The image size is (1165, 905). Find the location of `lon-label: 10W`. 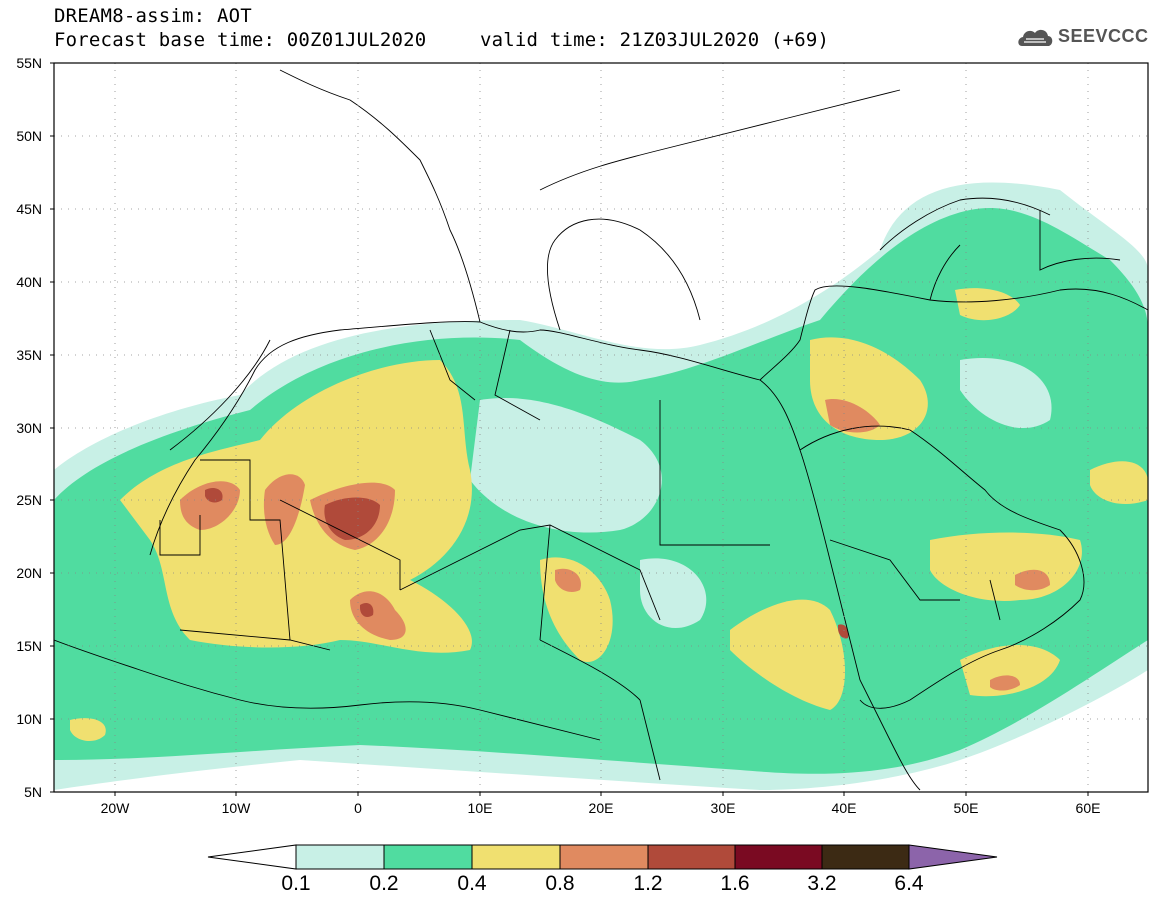

lon-label: 10W is located at coordinates (236, 808).